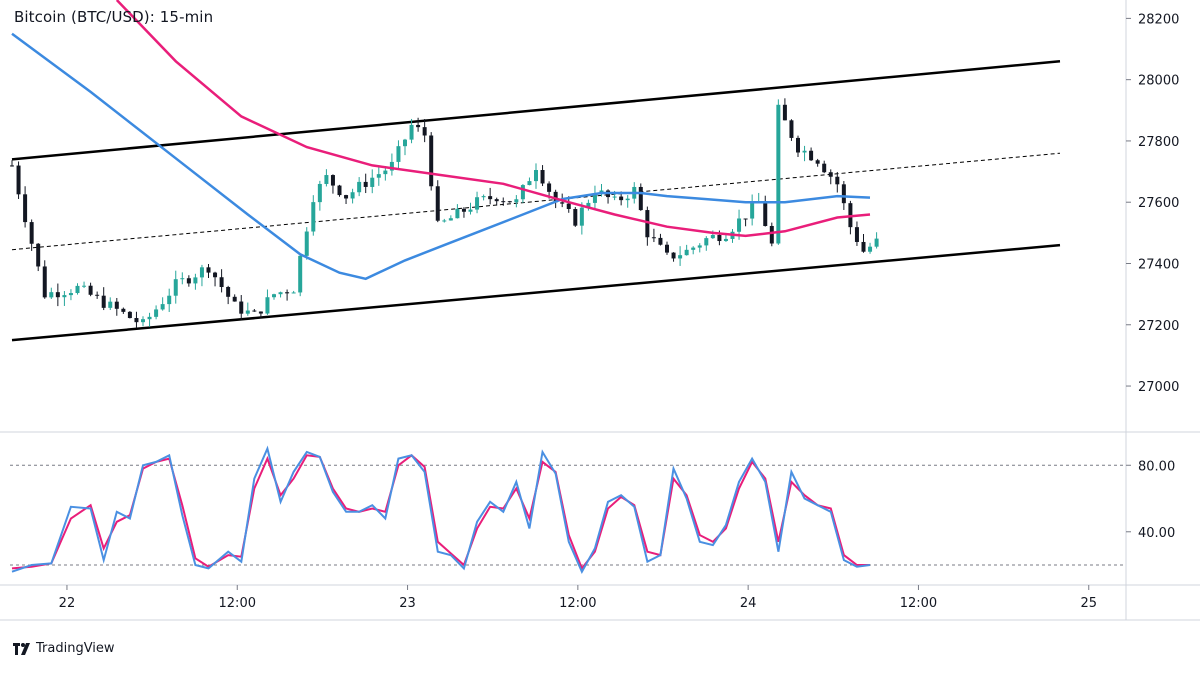 The height and width of the screenshot is (679, 1200). Describe the element at coordinates (536, 110) in the screenshot. I see `channel-upper-line` at that location.